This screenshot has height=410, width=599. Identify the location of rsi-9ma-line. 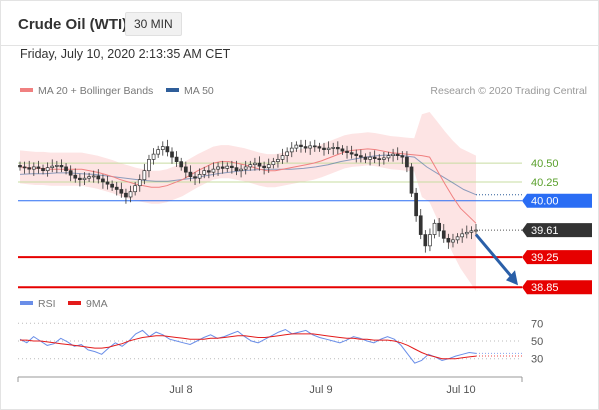
(248, 346).